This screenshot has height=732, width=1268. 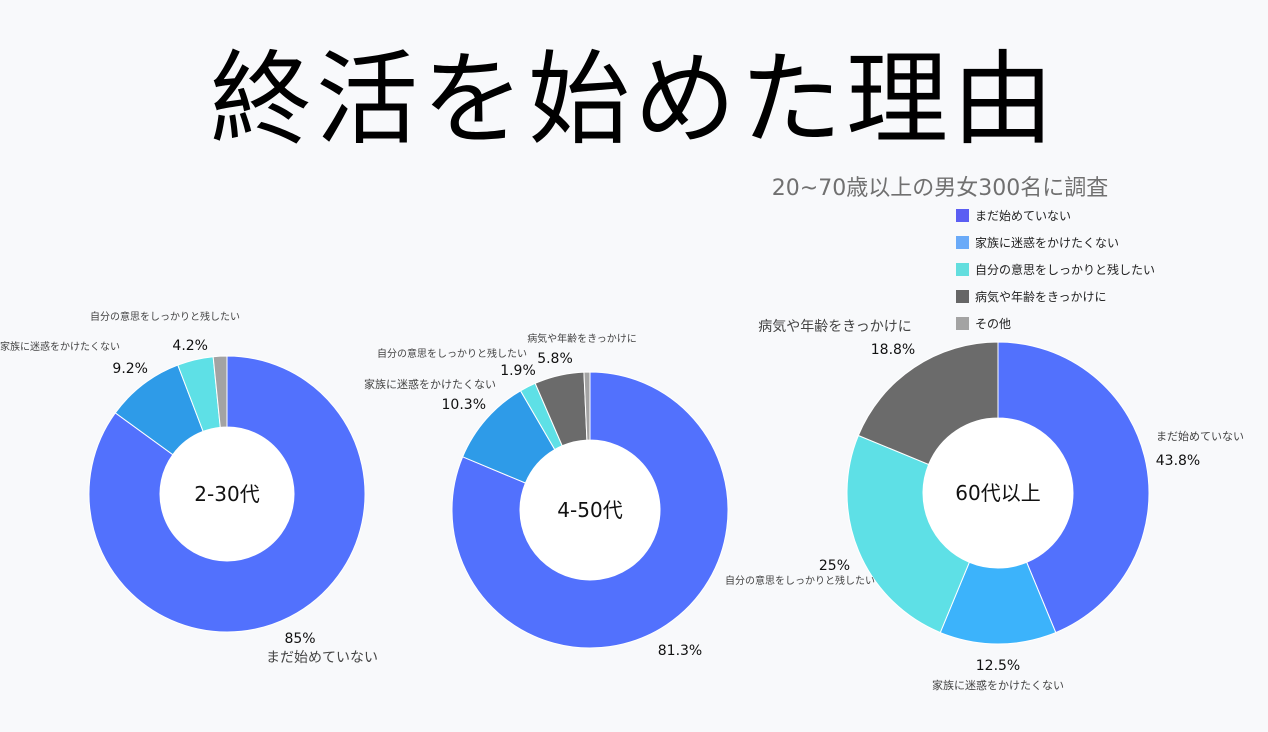 I want to click on donut-center-label: 2-30代, so click(x=226, y=494).